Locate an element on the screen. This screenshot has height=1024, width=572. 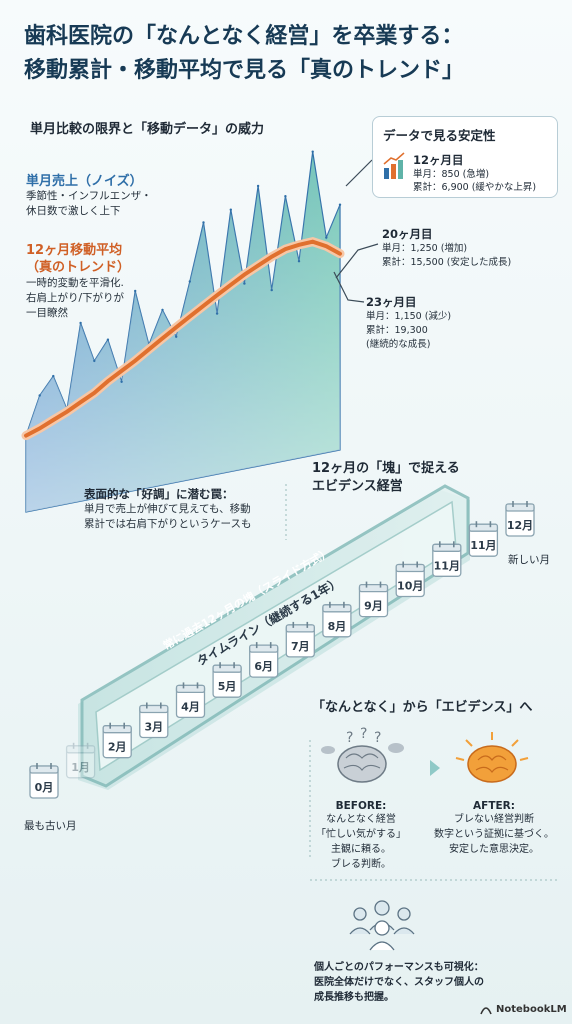
month20-cumulative: 累計：15,500 (安定した成長) is located at coordinates (447, 262).